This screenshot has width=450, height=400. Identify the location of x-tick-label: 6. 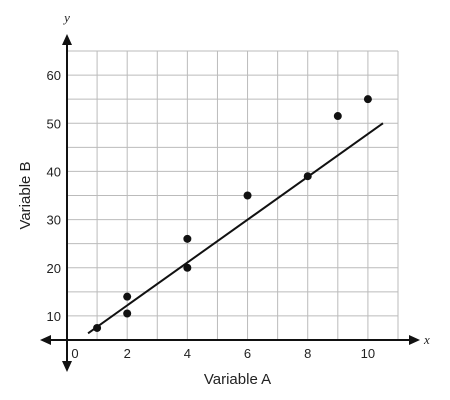
(247, 353).